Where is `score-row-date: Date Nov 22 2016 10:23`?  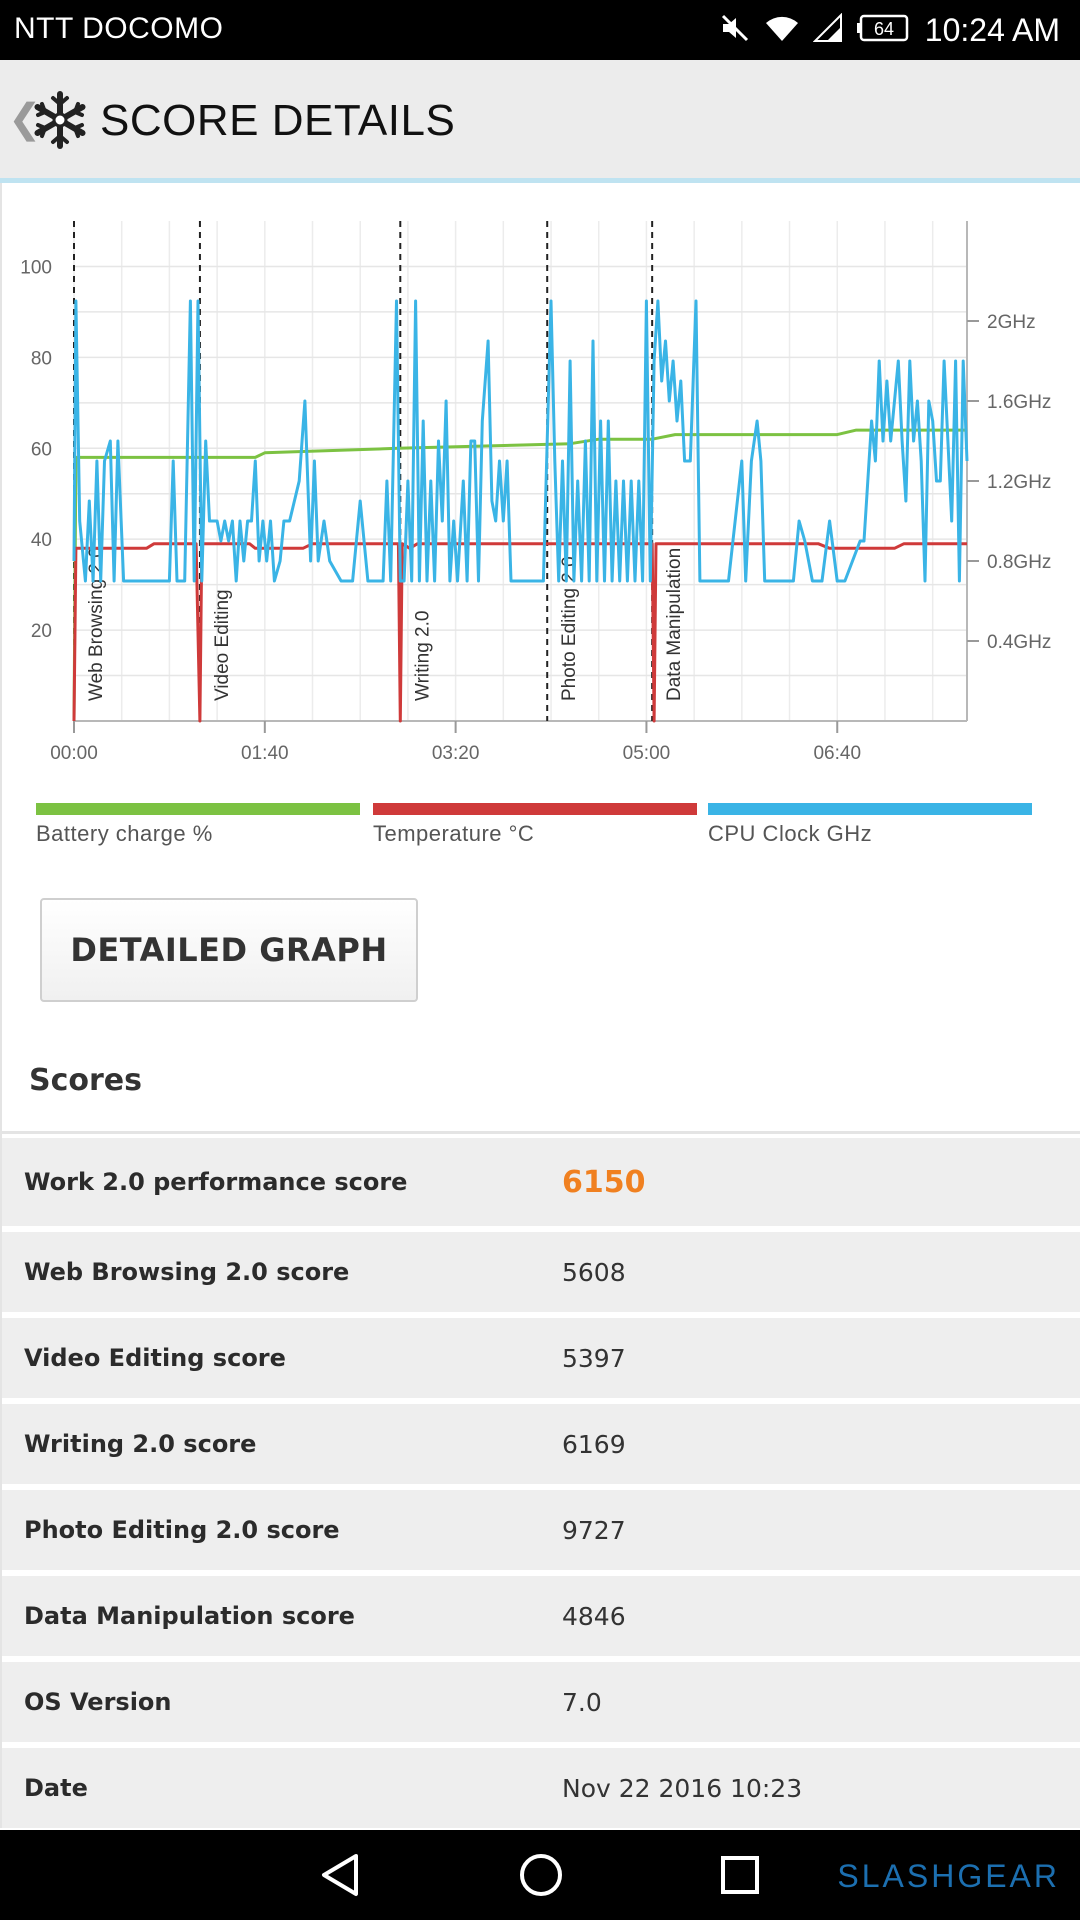 score-row-date: Date Nov 22 2016 10:23 is located at coordinates (541, 1788).